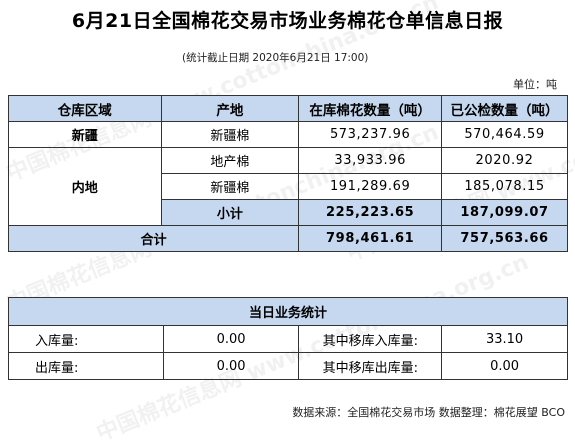  I want to click on table-row: 新疆棉 191,289.69 185,078.15, so click(288, 186).